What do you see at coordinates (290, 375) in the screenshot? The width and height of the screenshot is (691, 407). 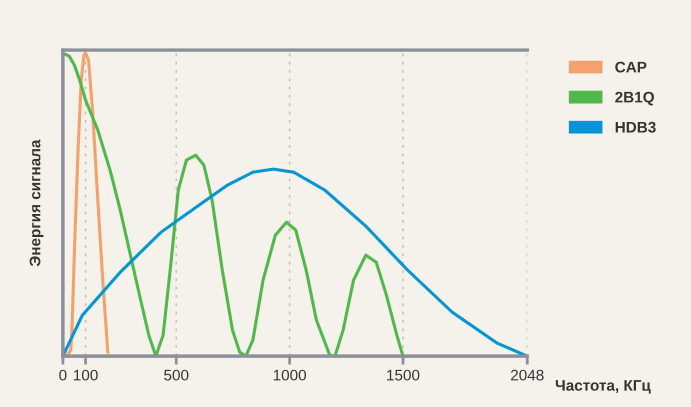 I see `x-tick-label: 1000` at bounding box center [290, 375].